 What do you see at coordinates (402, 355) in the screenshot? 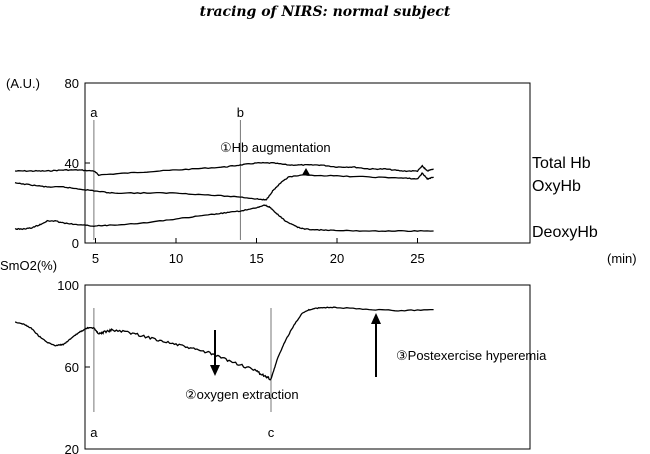
I see `annotation-number: ③` at bounding box center [402, 355].